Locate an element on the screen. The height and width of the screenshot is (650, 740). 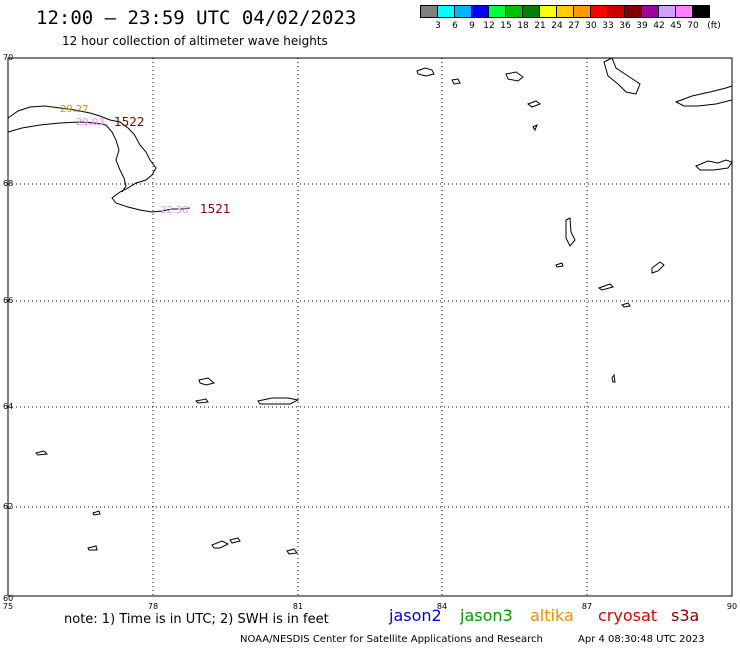
lon-label-90: 90 is located at coordinates (732, 606).